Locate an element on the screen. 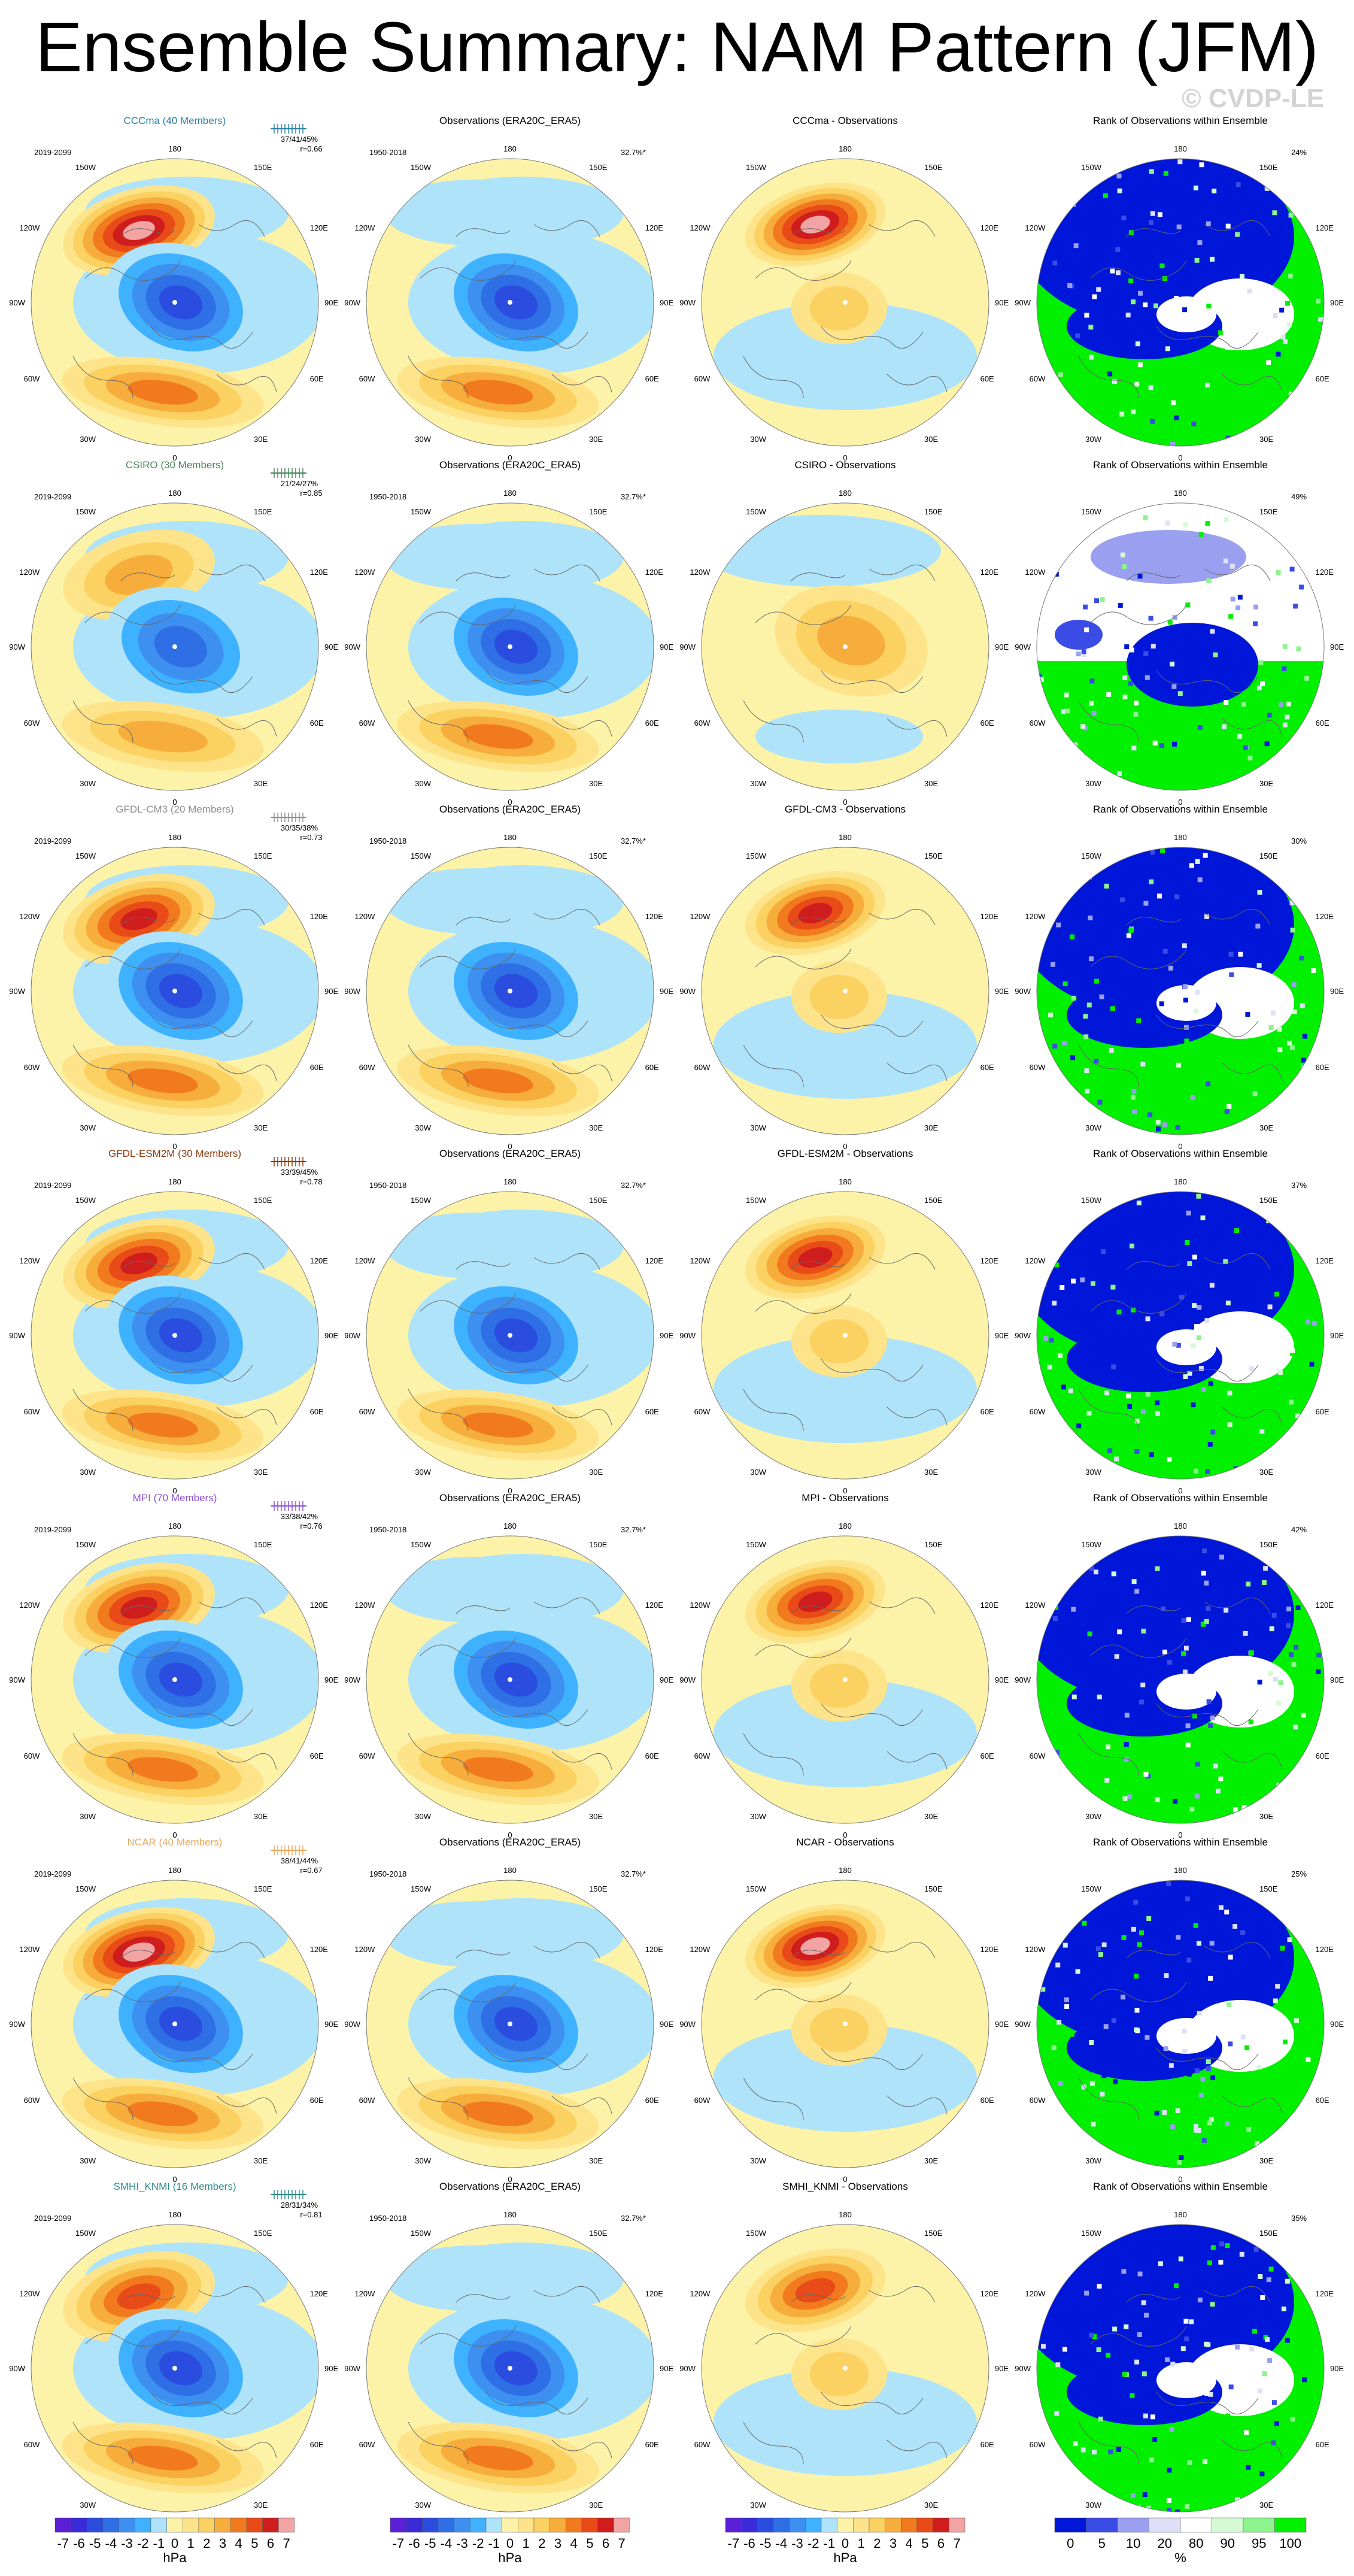 The height and width of the screenshot is (2576, 1354). pole-marker is located at coordinates (174, 1679).